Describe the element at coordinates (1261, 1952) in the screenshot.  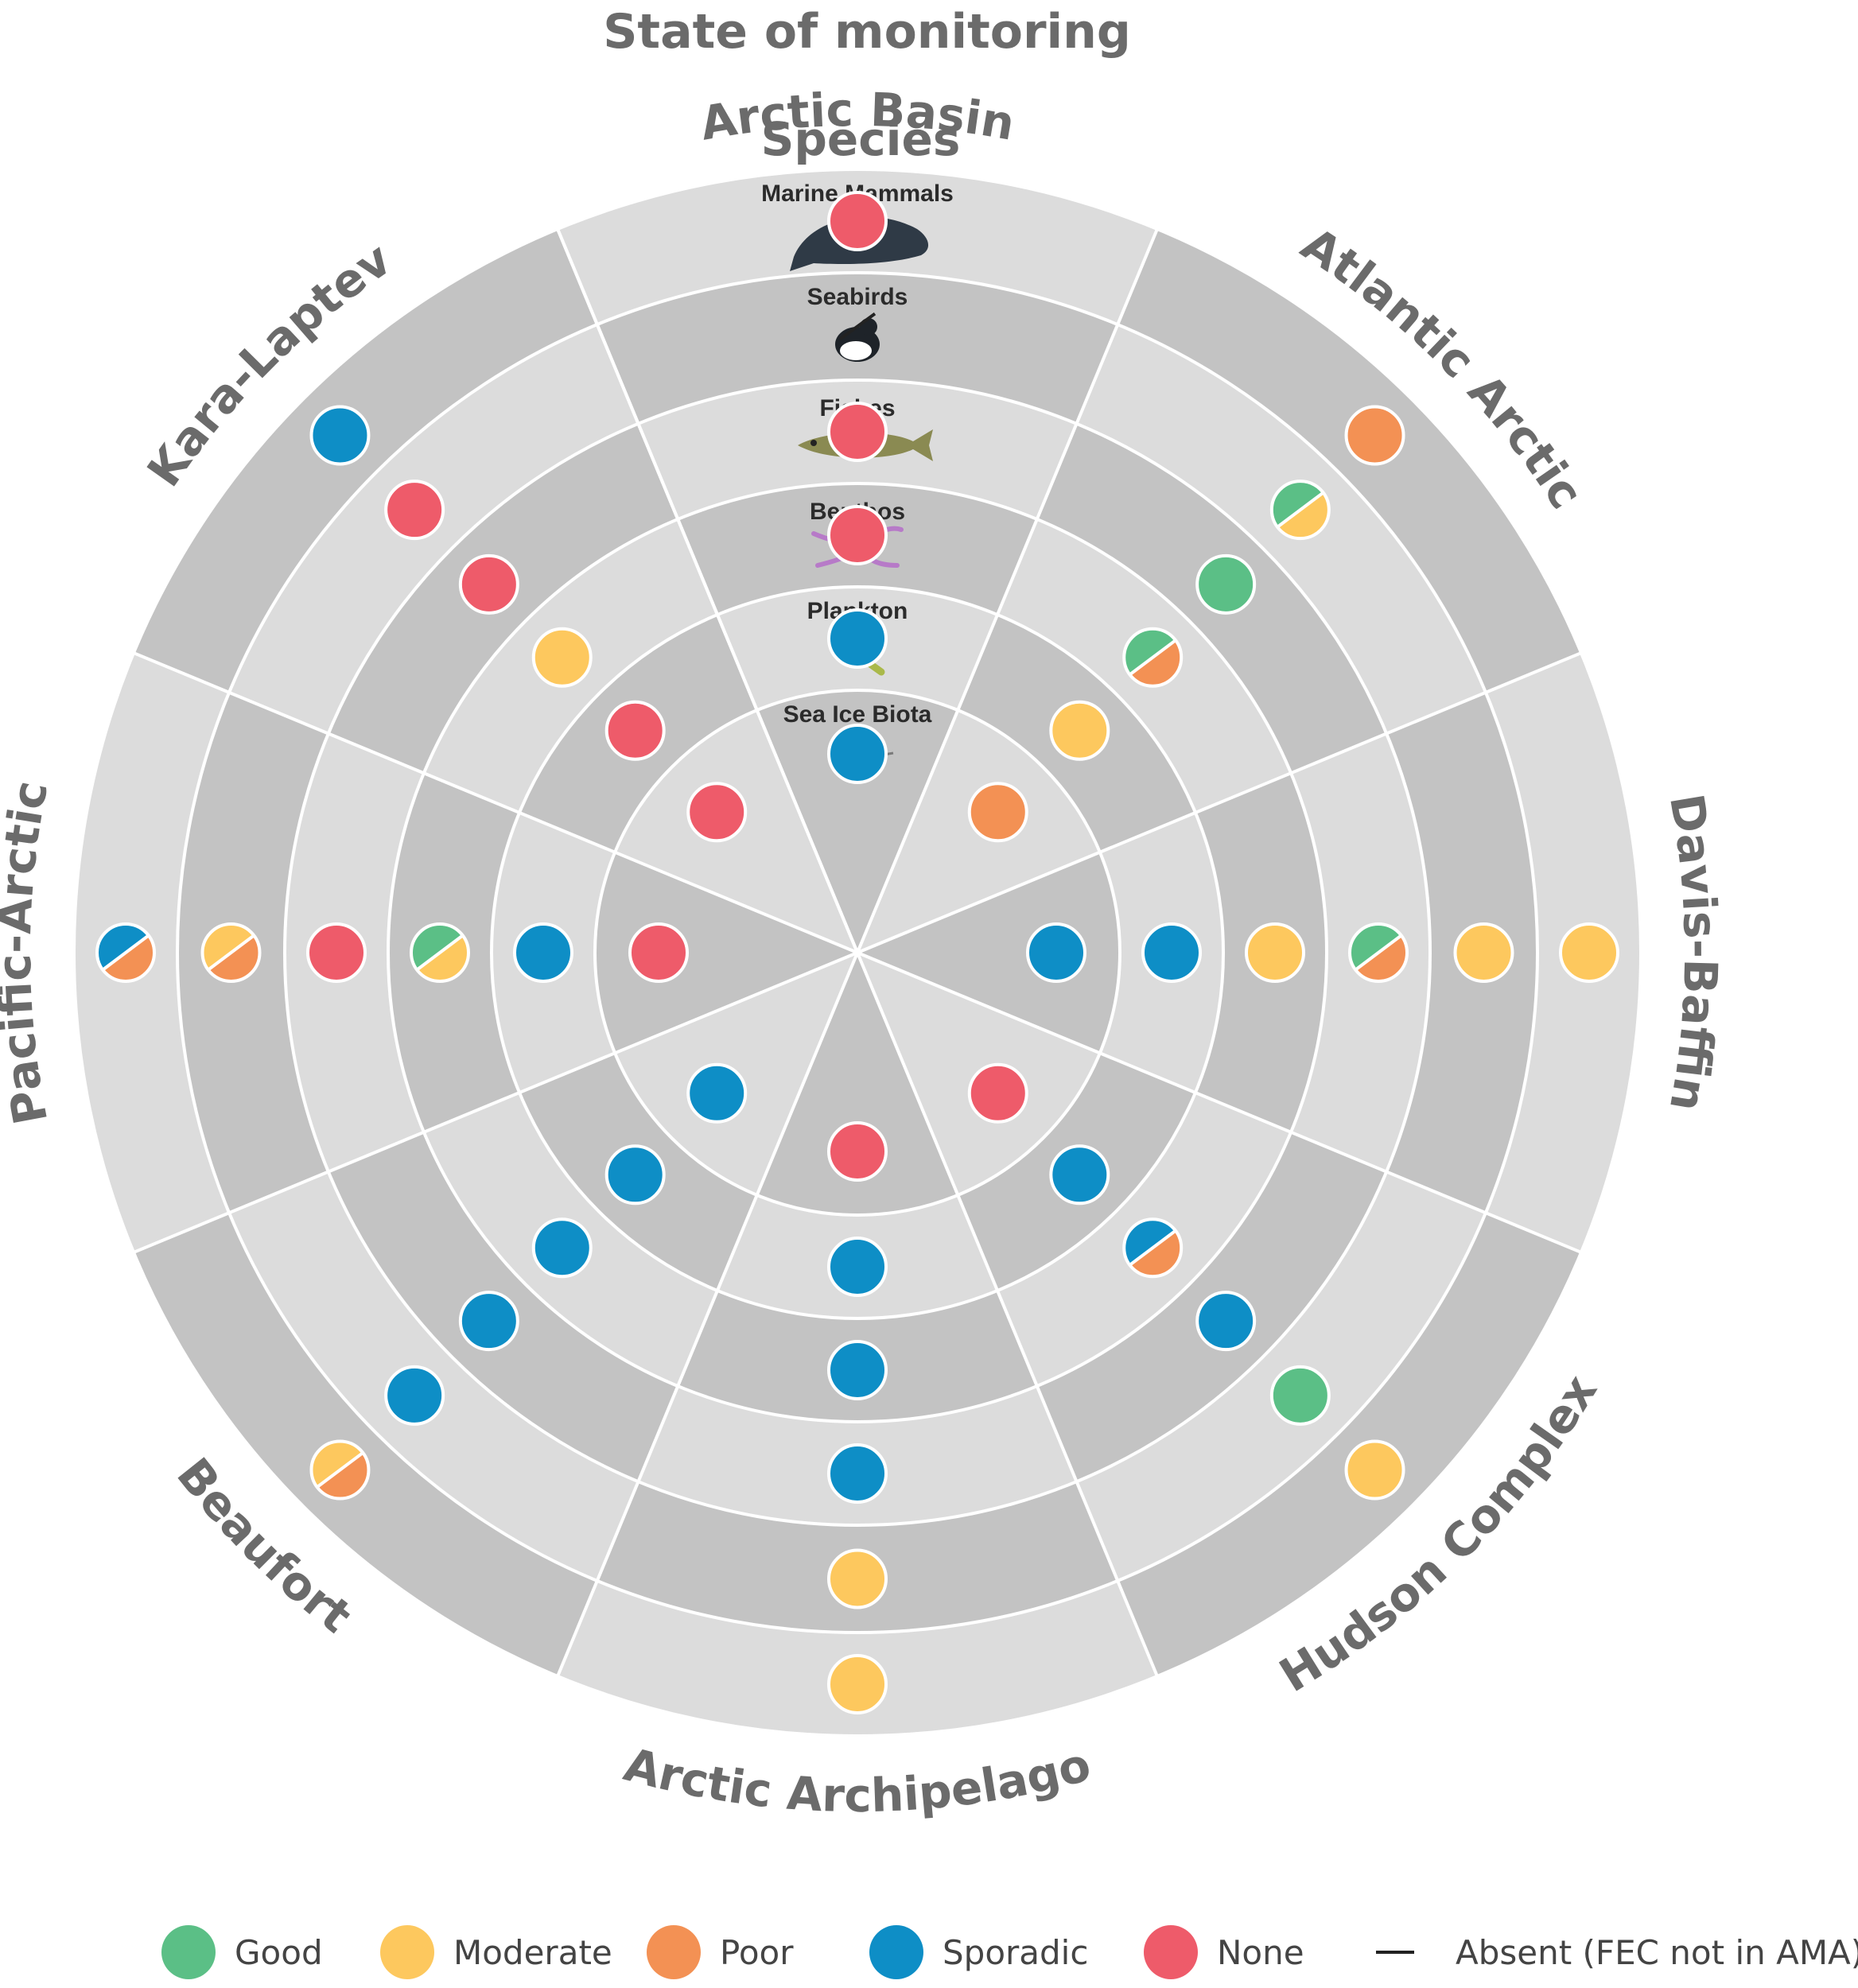
I see `legend-label: None` at that location.